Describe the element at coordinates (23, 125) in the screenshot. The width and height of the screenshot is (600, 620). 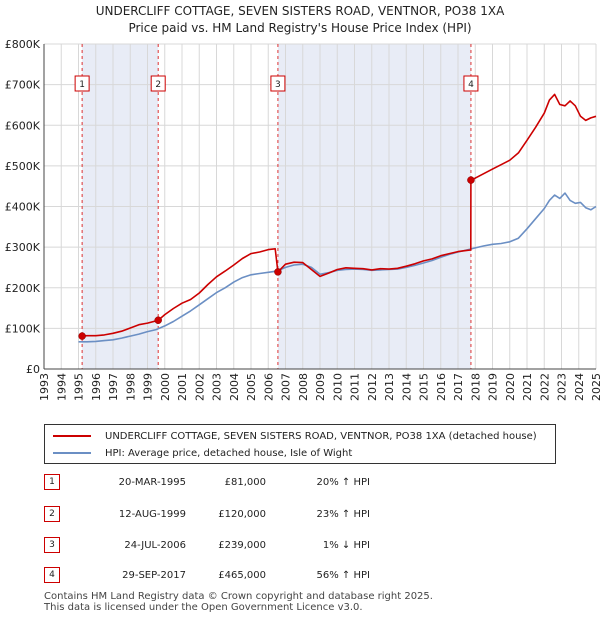
I see `y-tick-label: £600K` at that location.